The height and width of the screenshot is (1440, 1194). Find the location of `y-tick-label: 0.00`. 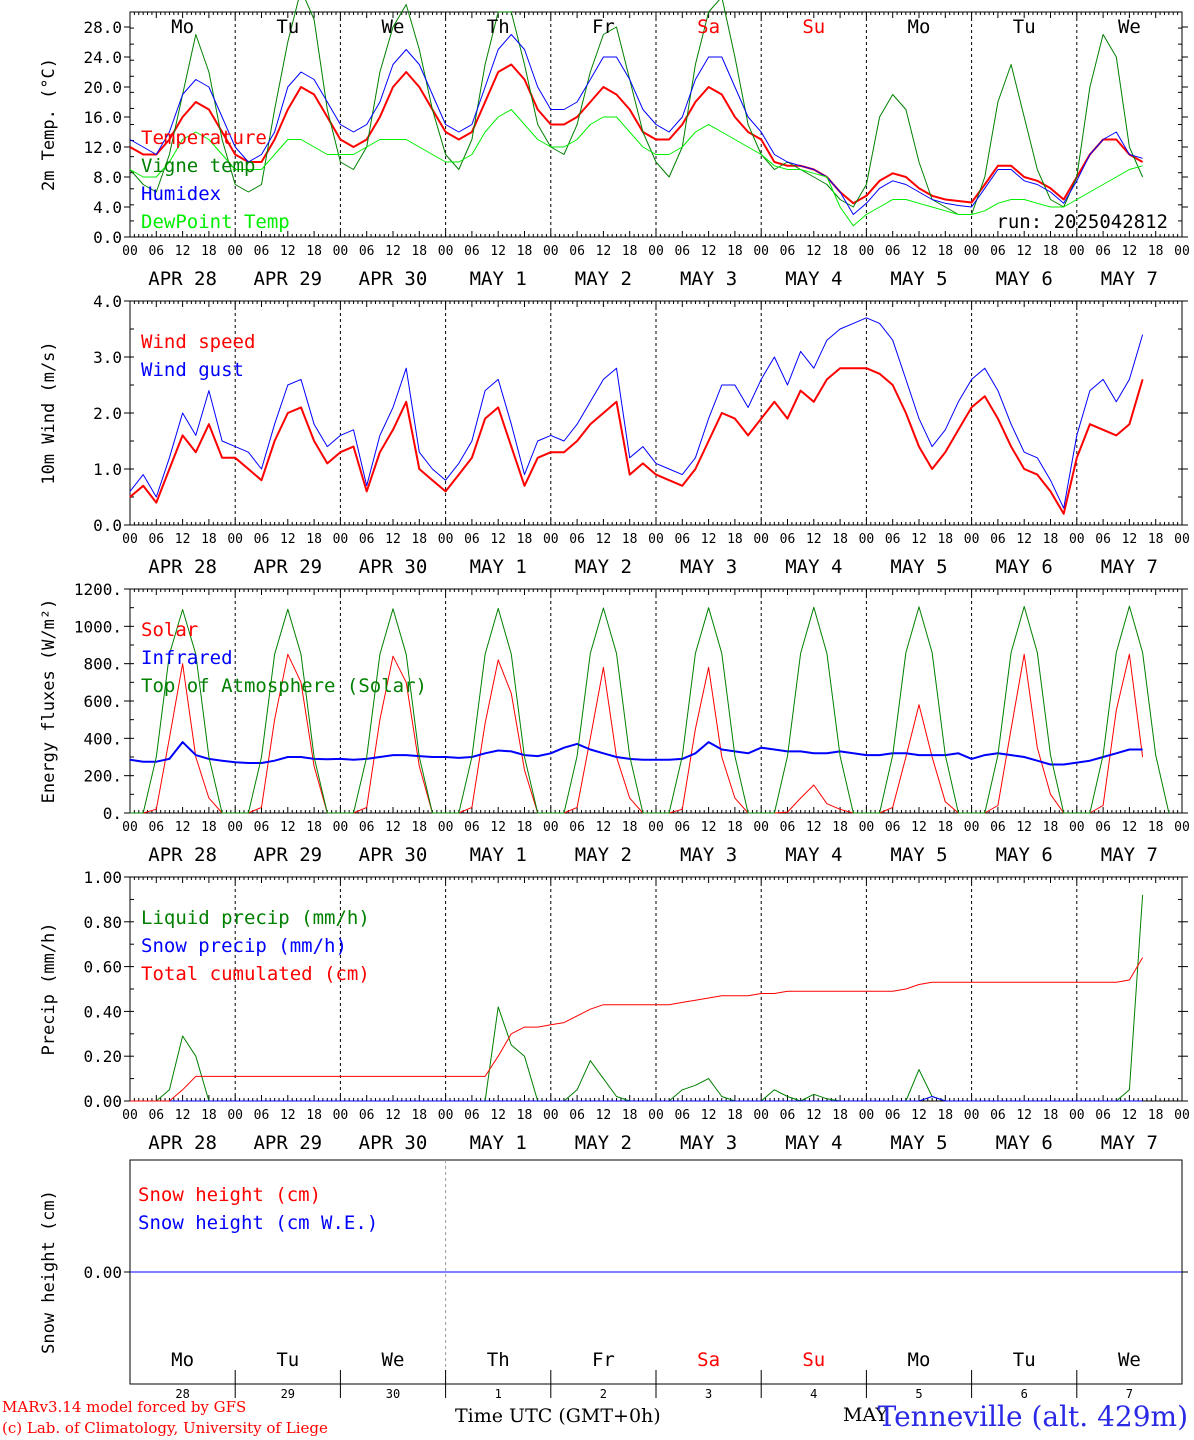

y-tick-label: 0.00 is located at coordinates (102, 1101).